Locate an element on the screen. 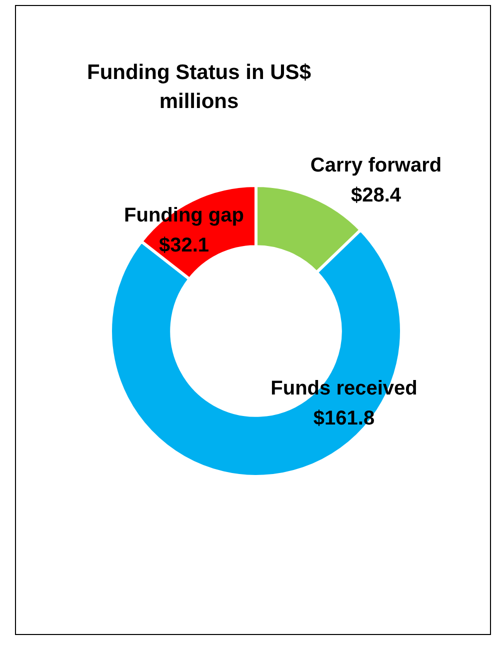  slice-label: Carry forward is located at coordinates (376, 165).